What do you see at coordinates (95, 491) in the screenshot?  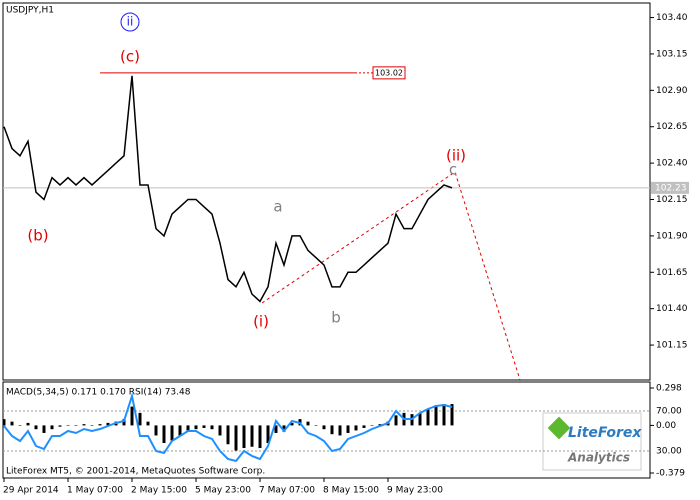 I see `x-tick-label: 1 May 07:00` at bounding box center [95, 491].